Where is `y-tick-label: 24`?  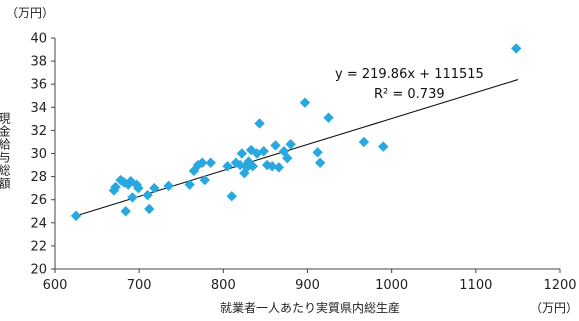
y-tick-label: 24 is located at coordinates (38, 223).